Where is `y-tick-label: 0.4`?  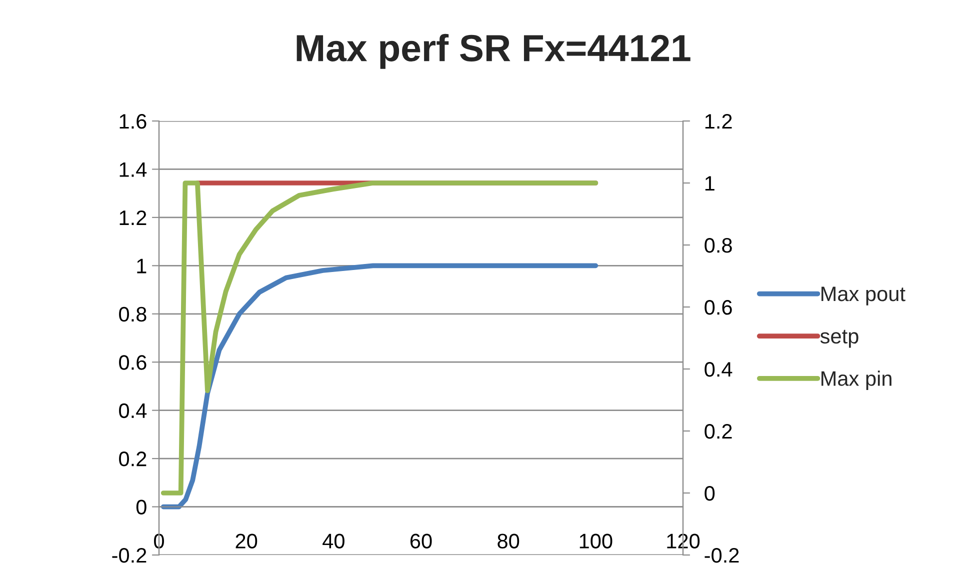 y-tick-label: 0.4 is located at coordinates (133, 410).